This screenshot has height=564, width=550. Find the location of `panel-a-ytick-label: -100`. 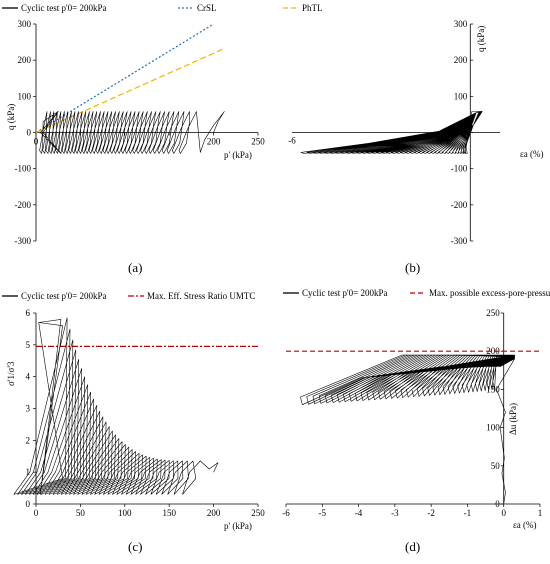

panel-a-ytick-label: -100 is located at coordinates (23, 169).